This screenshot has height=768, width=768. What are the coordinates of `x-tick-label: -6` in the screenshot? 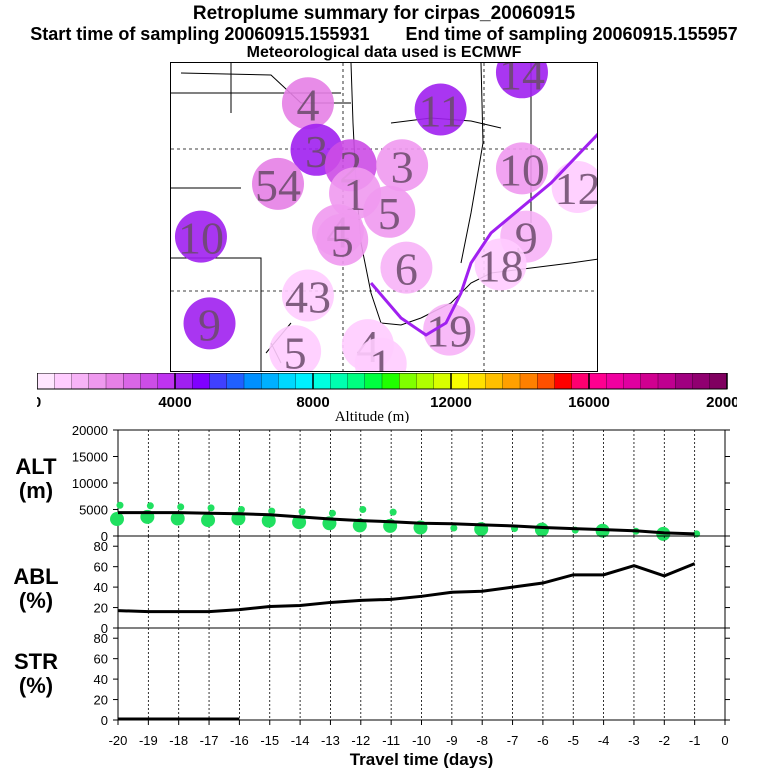 It's located at (543, 740).